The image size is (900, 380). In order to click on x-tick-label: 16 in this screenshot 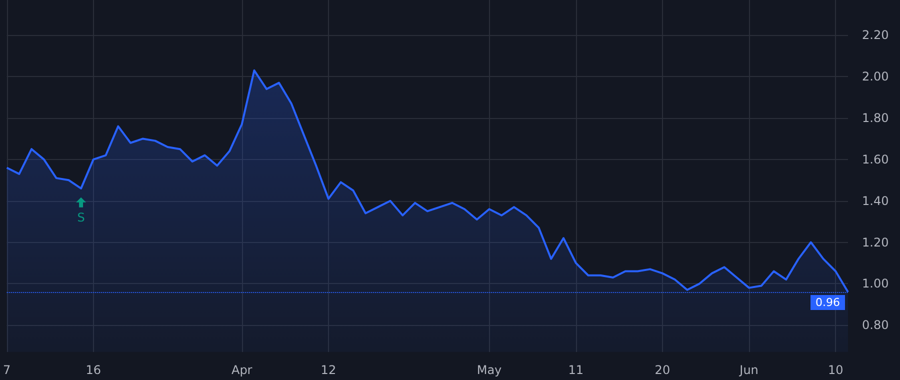, I will do `click(94, 370)`.